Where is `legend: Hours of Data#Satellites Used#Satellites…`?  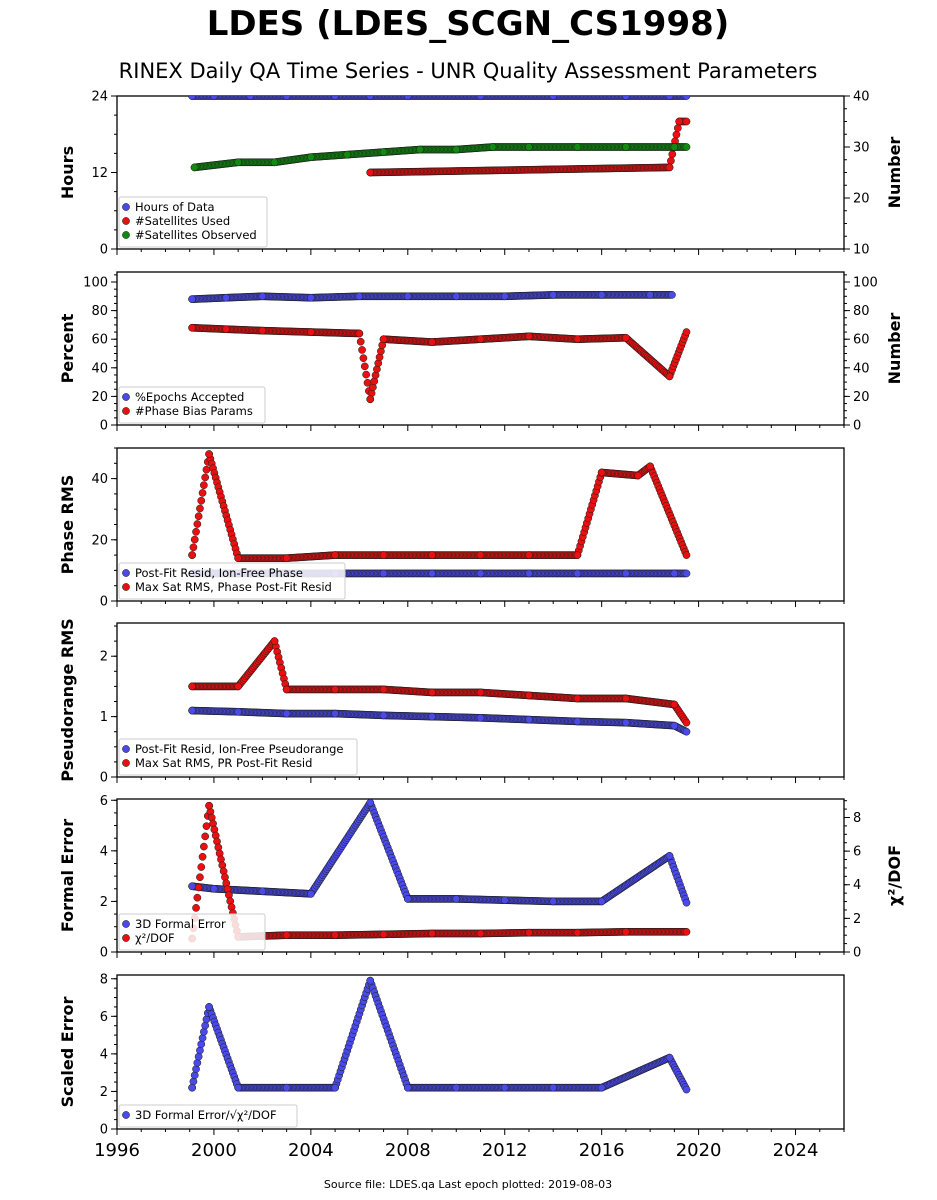
legend: Hours of Data#Satellites Used#Satellites… is located at coordinates (193, 222).